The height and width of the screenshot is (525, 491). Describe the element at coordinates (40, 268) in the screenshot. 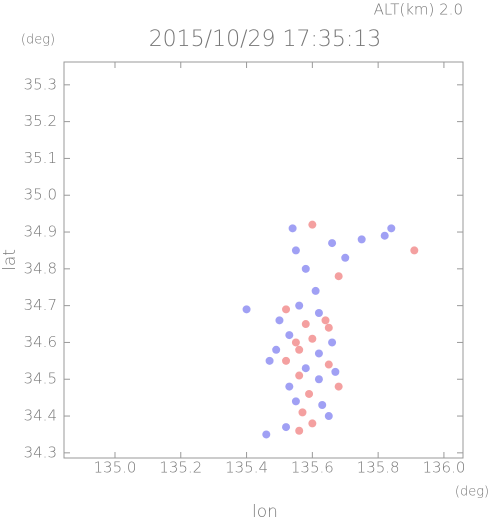

I see `y-tick-label: 34.8` at that location.